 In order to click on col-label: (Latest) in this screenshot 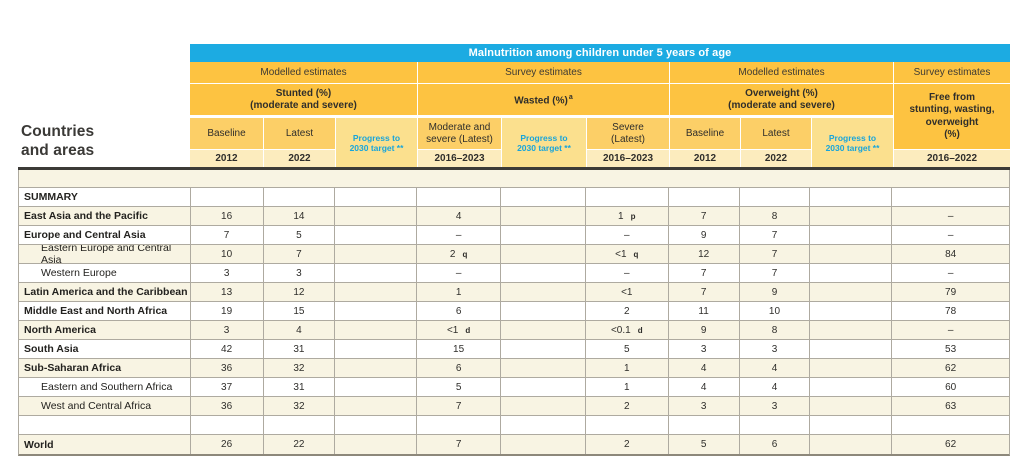, I will do `click(628, 139)`.